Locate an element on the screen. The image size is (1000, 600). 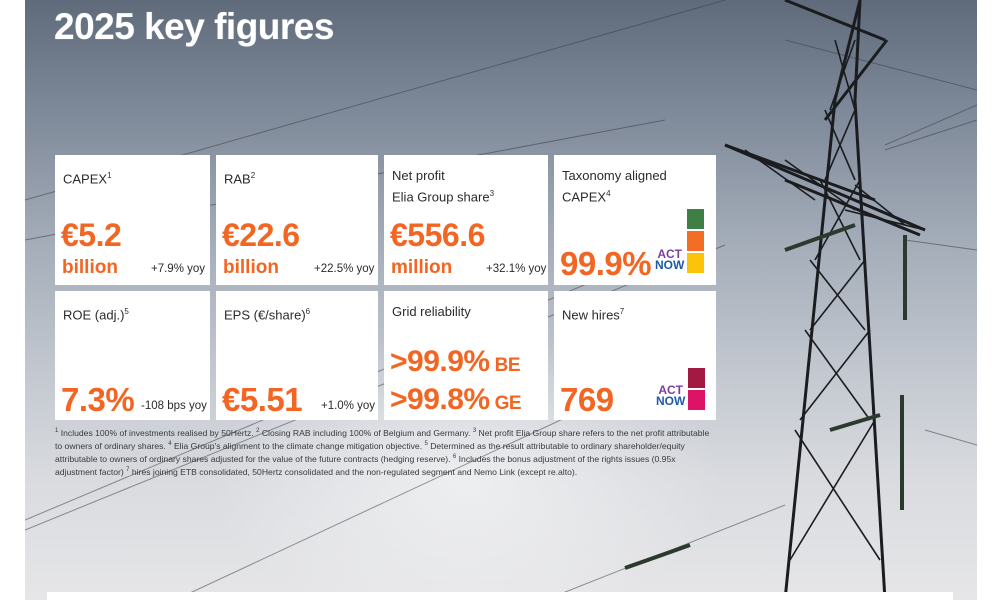
card-label: New hires7 is located at coordinates (593, 315).